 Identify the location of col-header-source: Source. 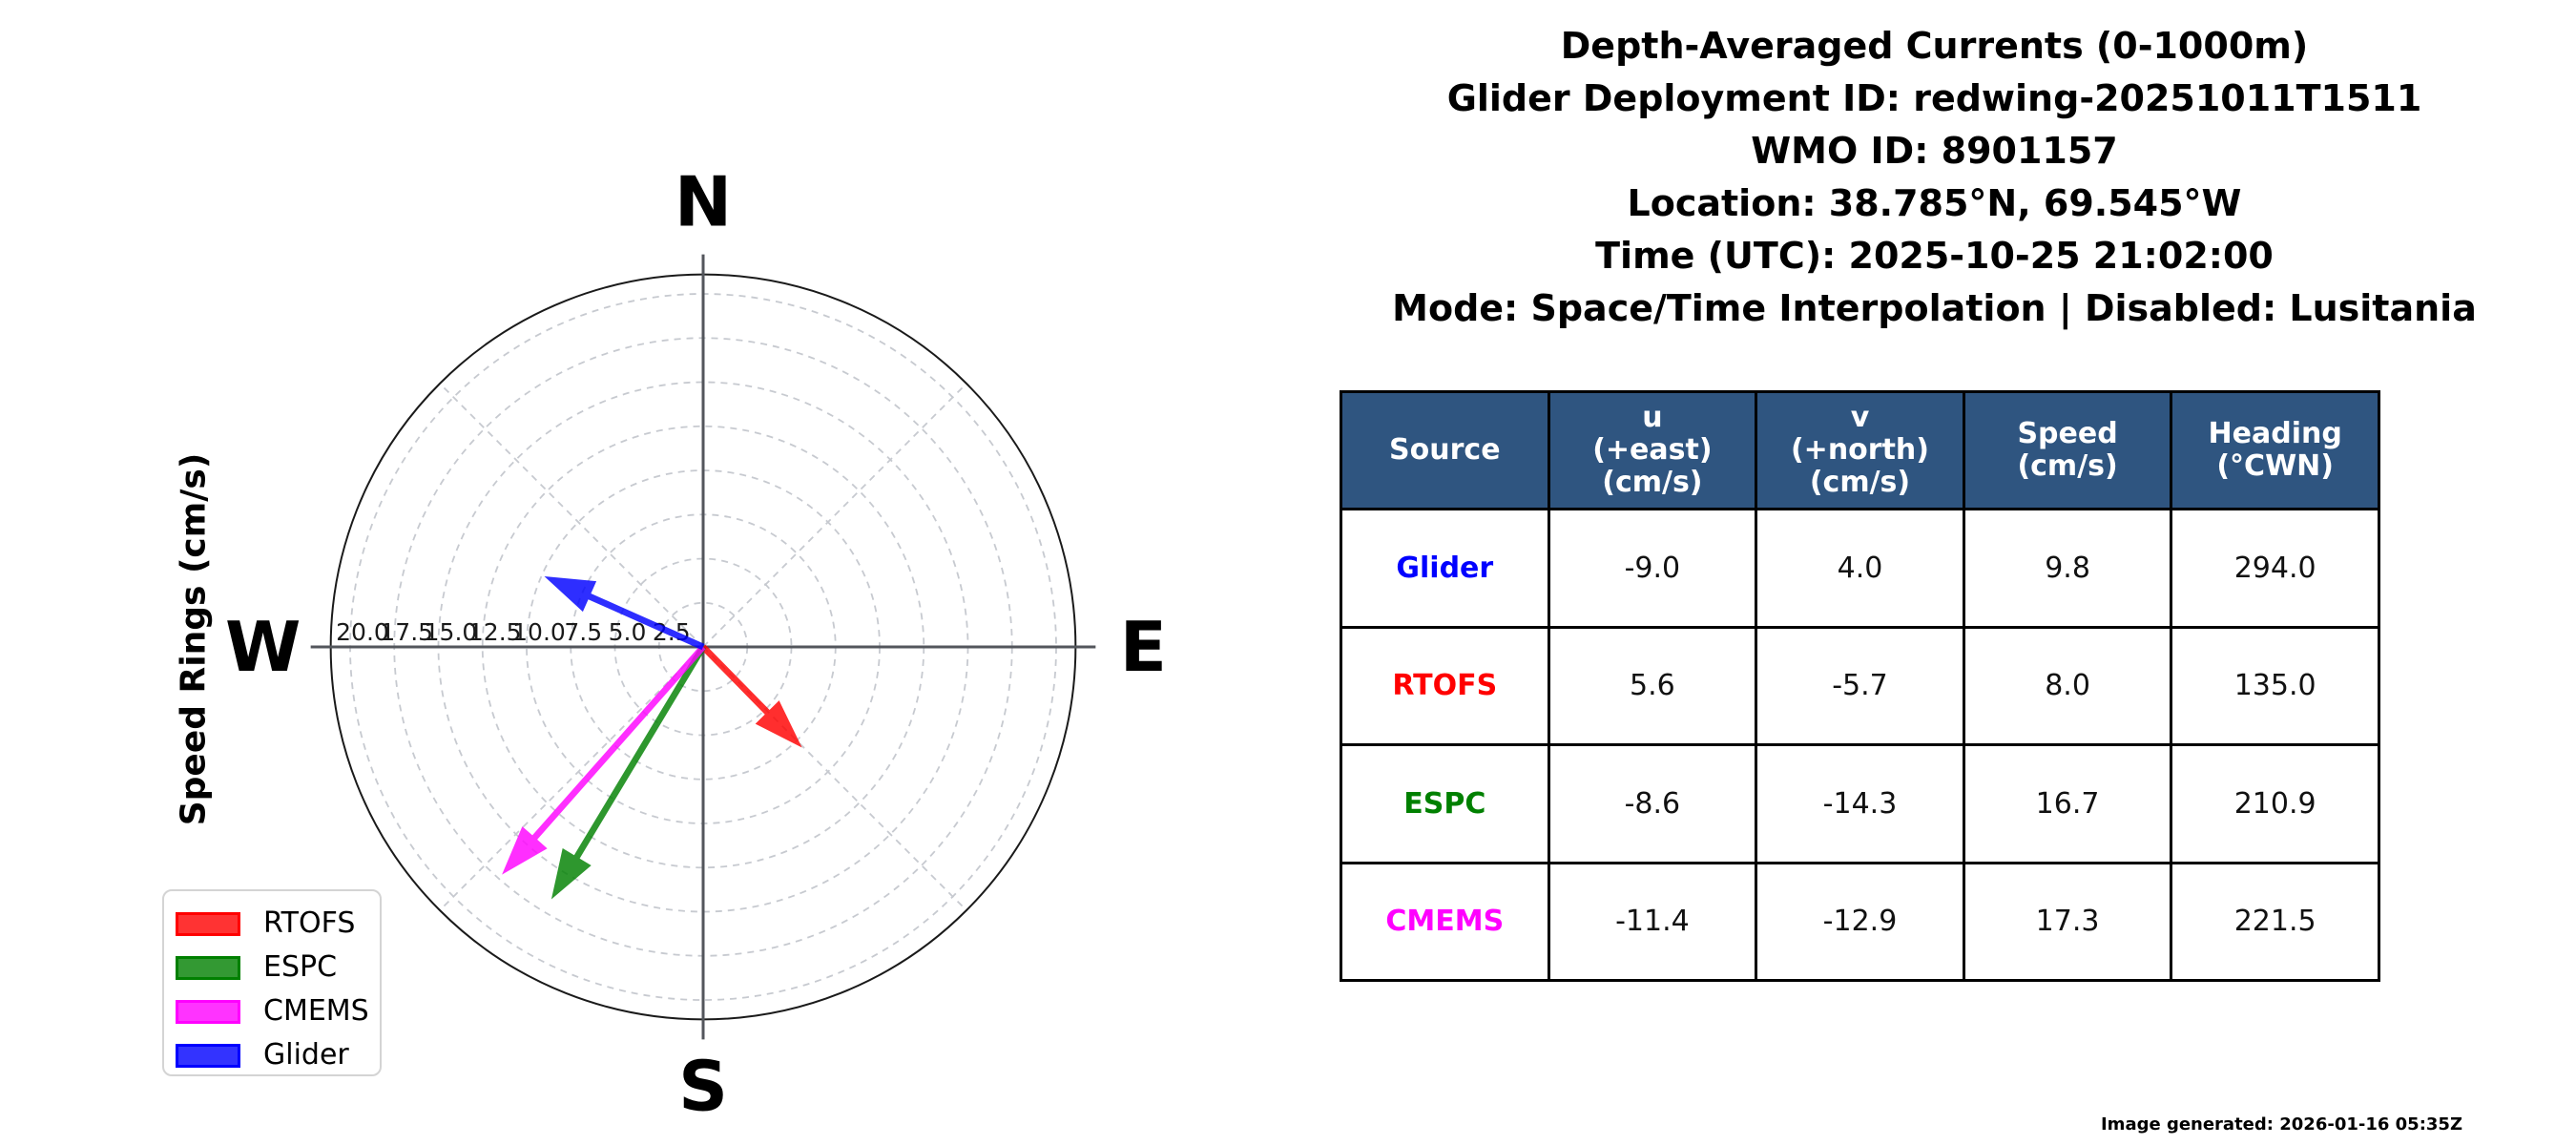
(1445, 450).